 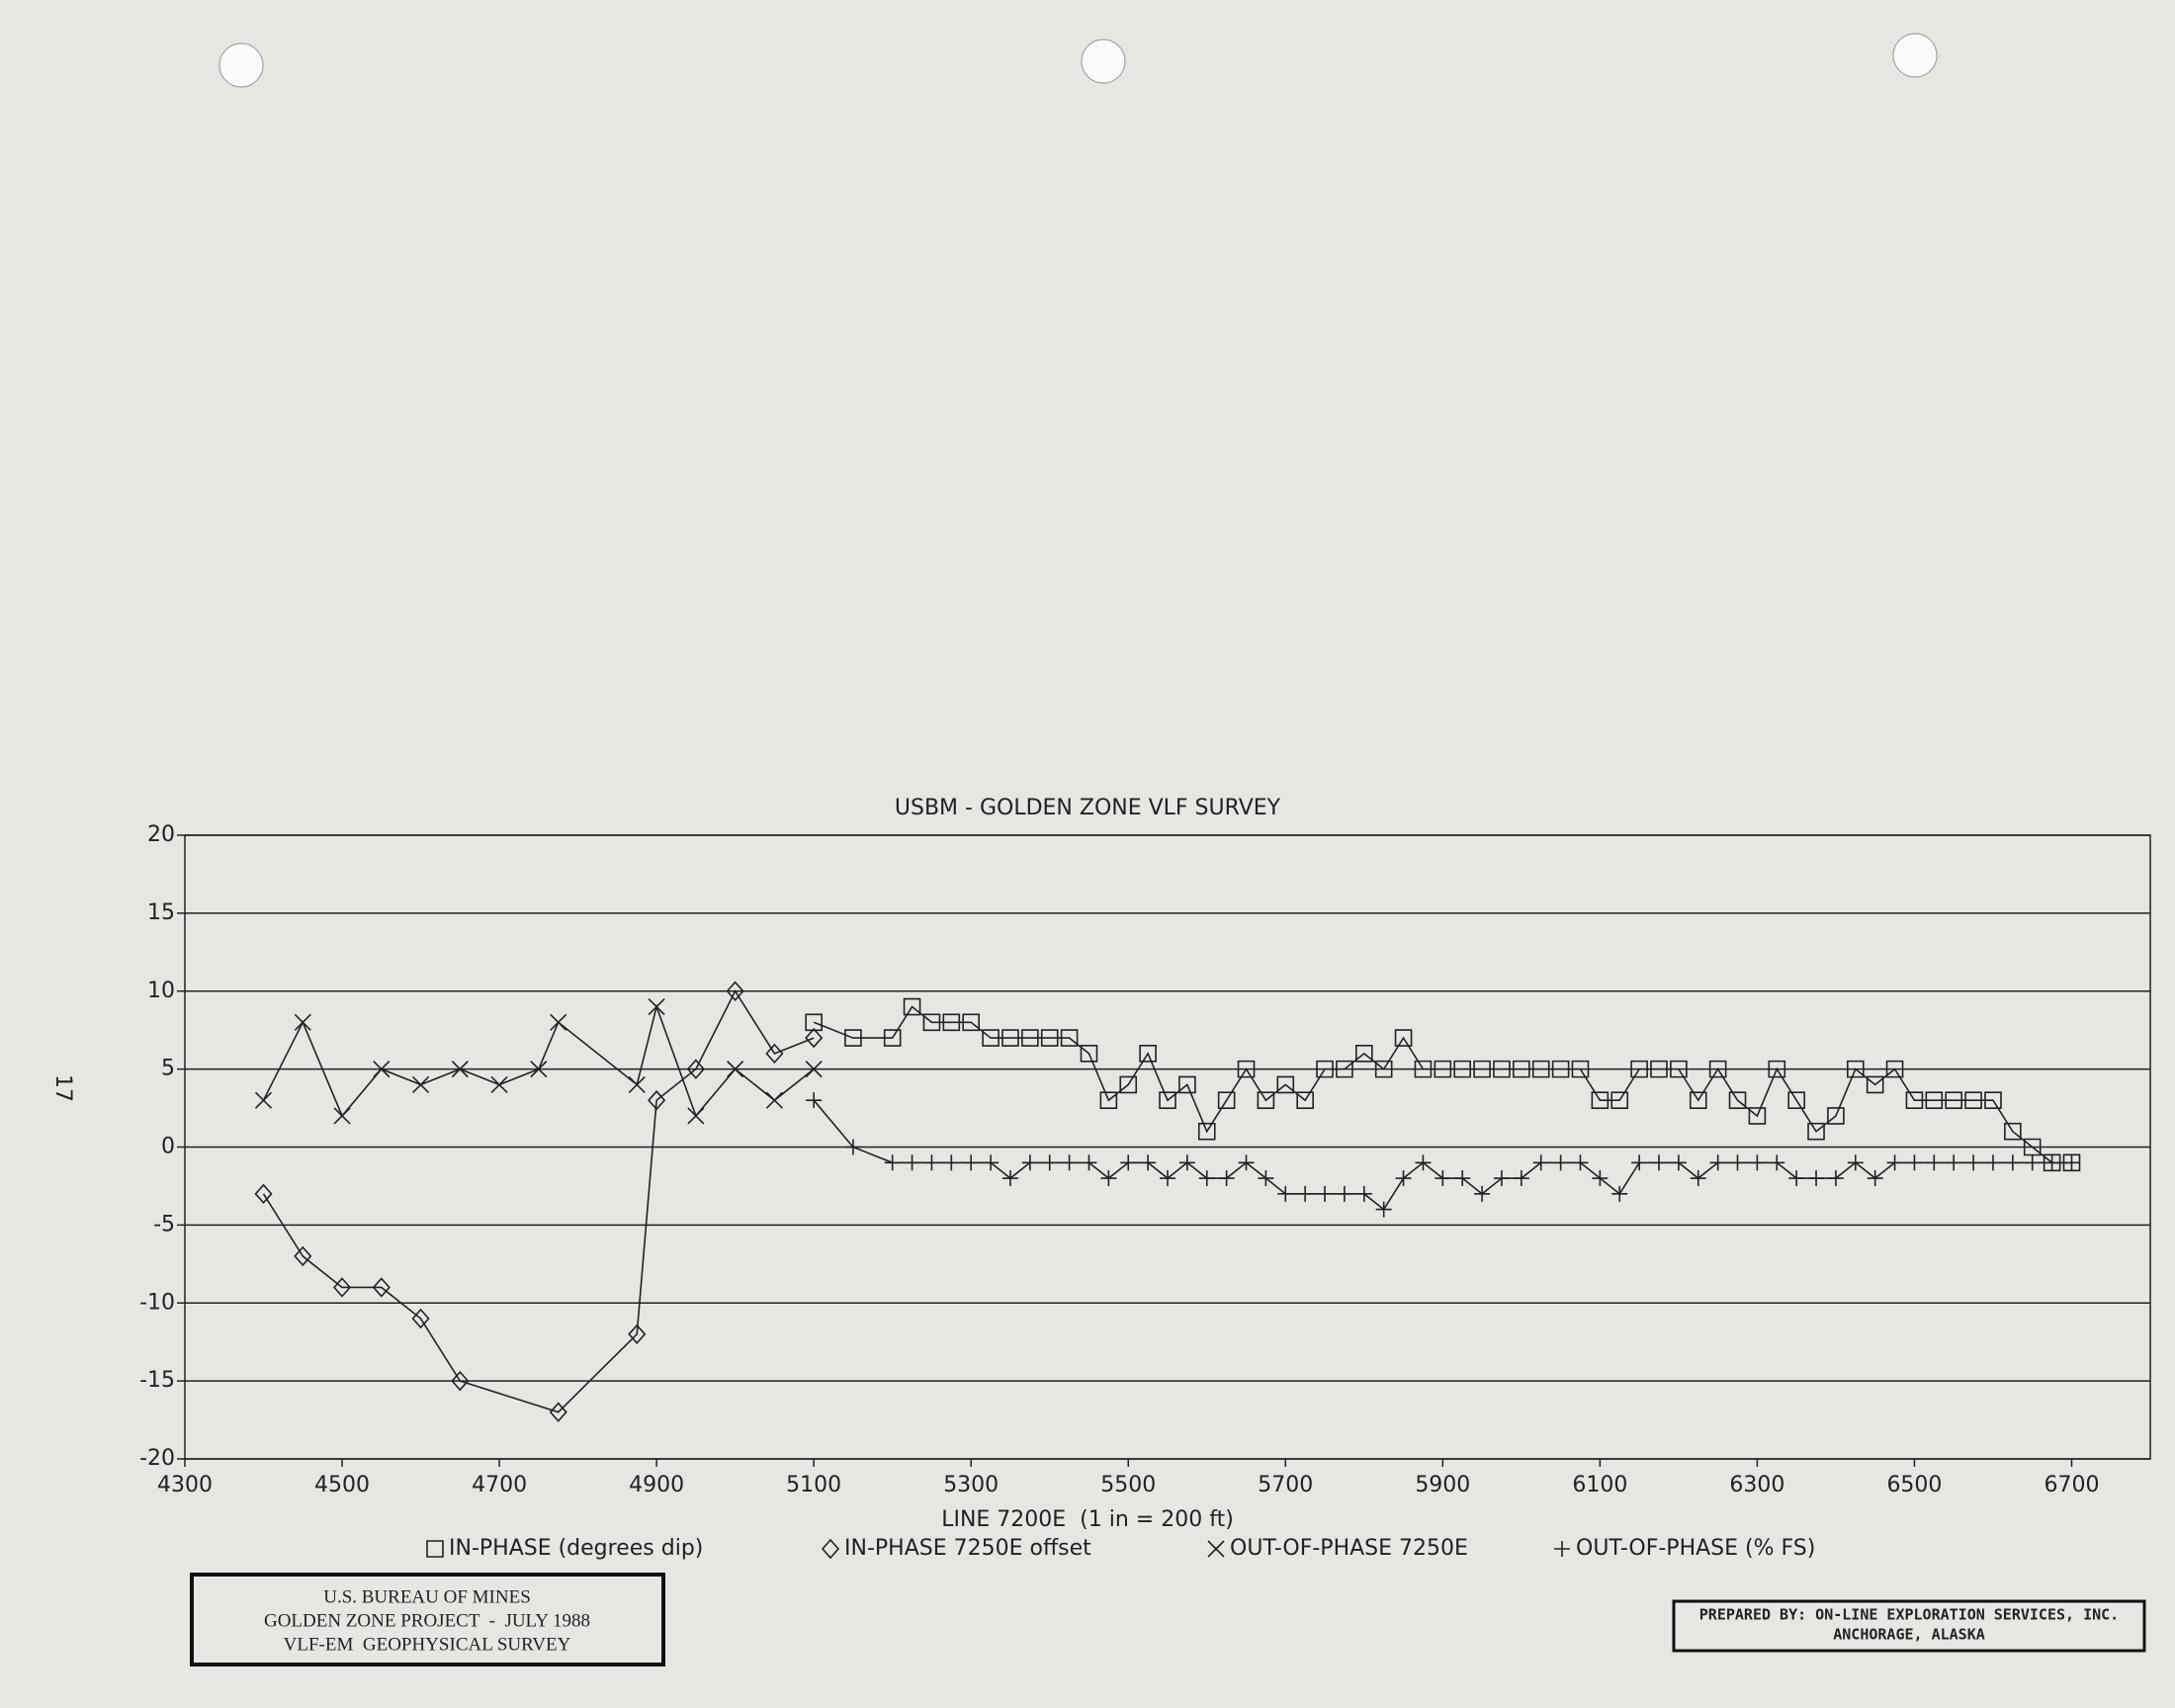 What do you see at coordinates (813, 1485) in the screenshot?
I see `x-tick-label: 5100` at bounding box center [813, 1485].